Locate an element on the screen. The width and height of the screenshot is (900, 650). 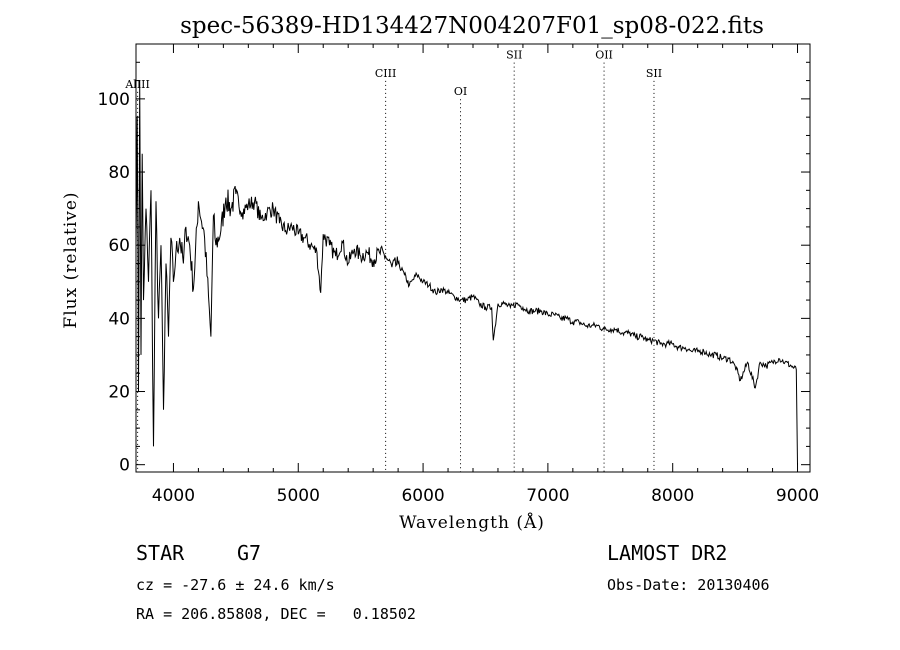
y-tick-label: 0 is located at coordinates (124, 466).